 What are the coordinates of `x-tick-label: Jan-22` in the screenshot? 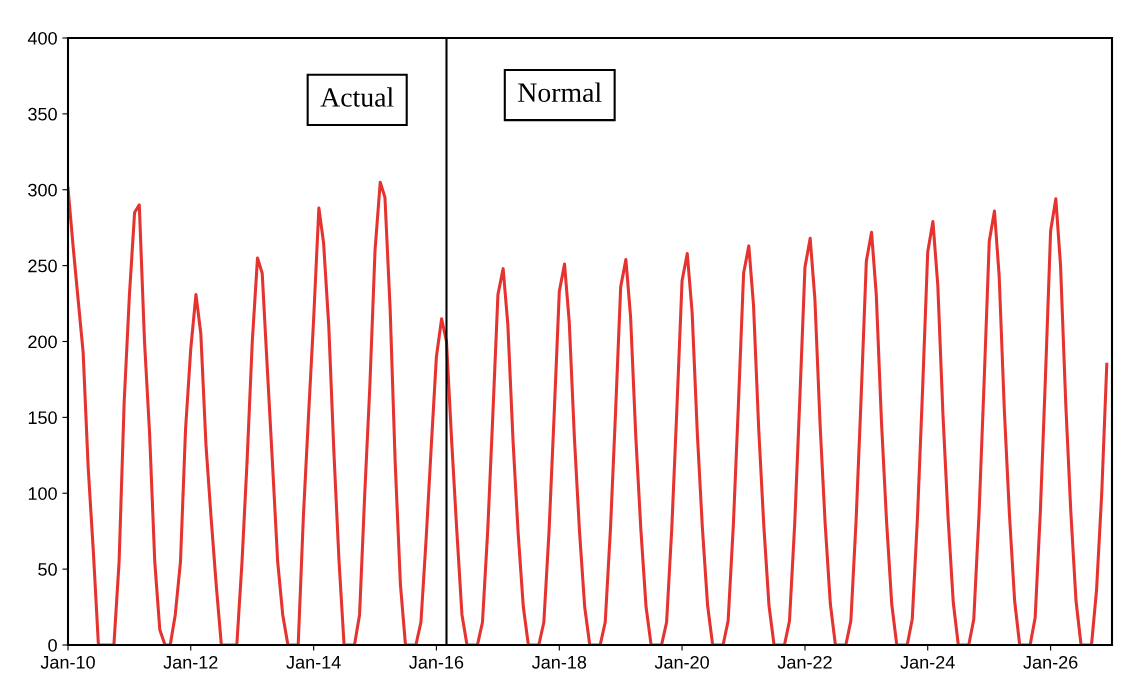 It's located at (804, 662).